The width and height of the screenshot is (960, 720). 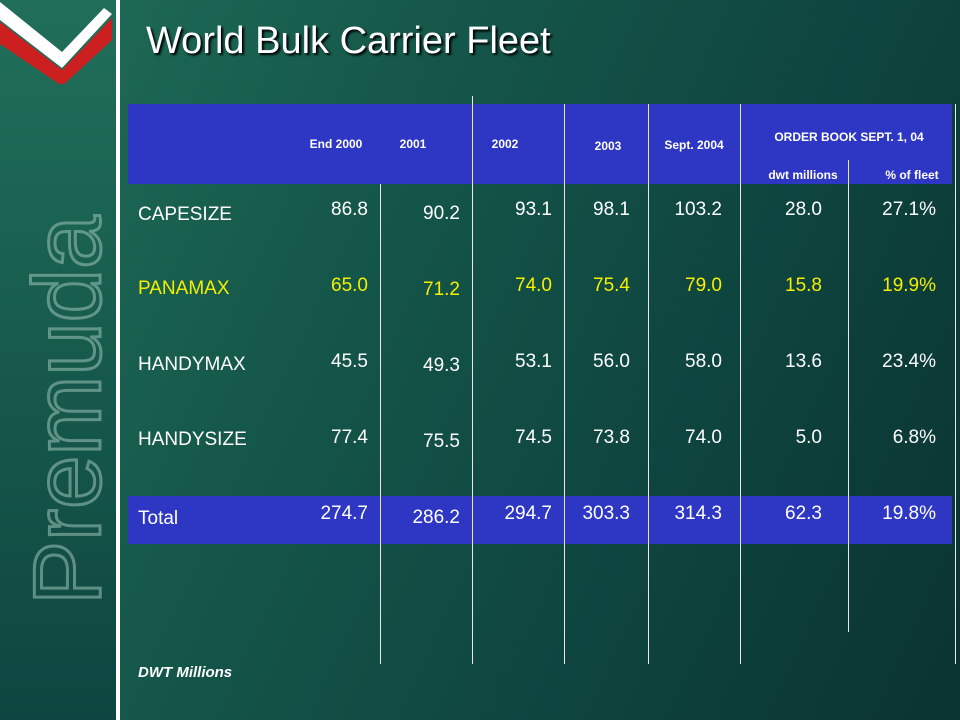 I want to click on row-label-total: Total, so click(x=158, y=518).